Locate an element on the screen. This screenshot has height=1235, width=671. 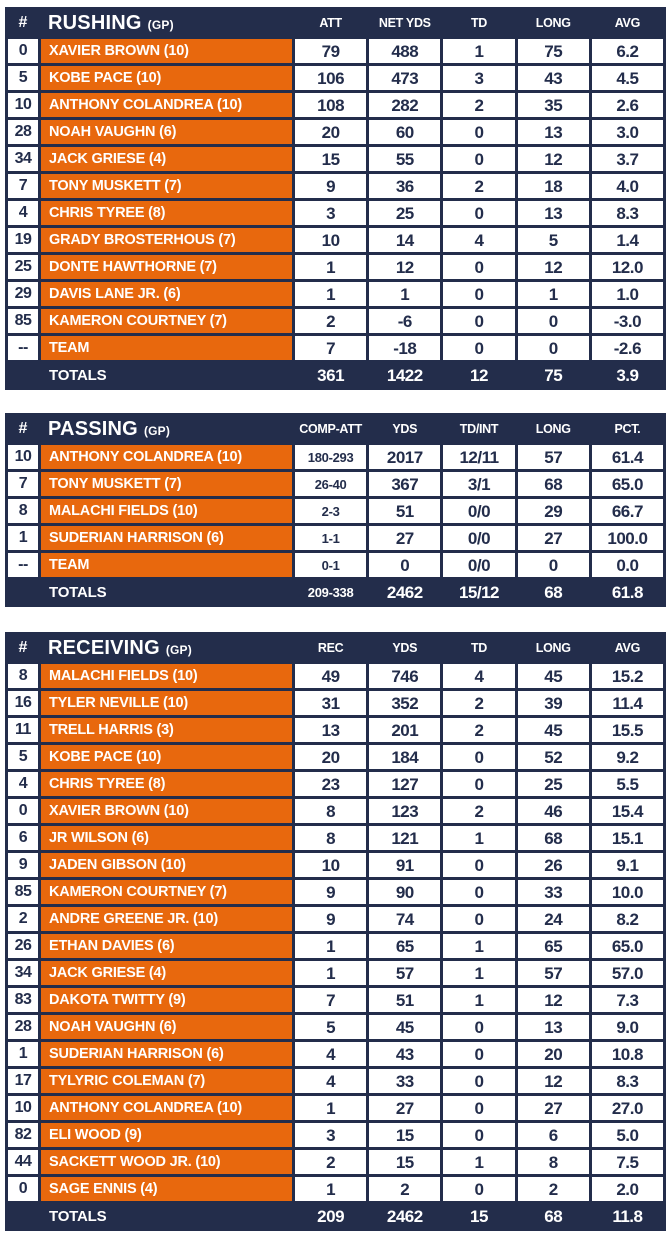
stat-value: 4.0 is located at coordinates (627, 186).